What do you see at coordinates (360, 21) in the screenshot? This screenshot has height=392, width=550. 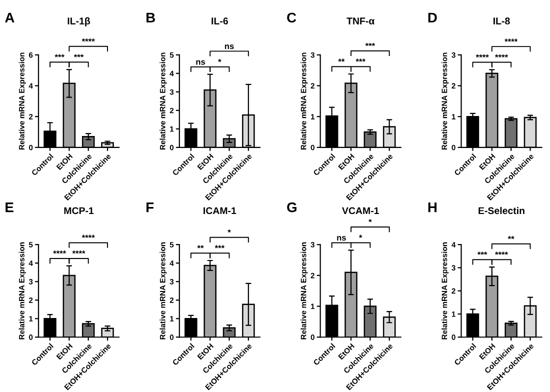 I see `chart-title: TNF-α` at bounding box center [360, 21].